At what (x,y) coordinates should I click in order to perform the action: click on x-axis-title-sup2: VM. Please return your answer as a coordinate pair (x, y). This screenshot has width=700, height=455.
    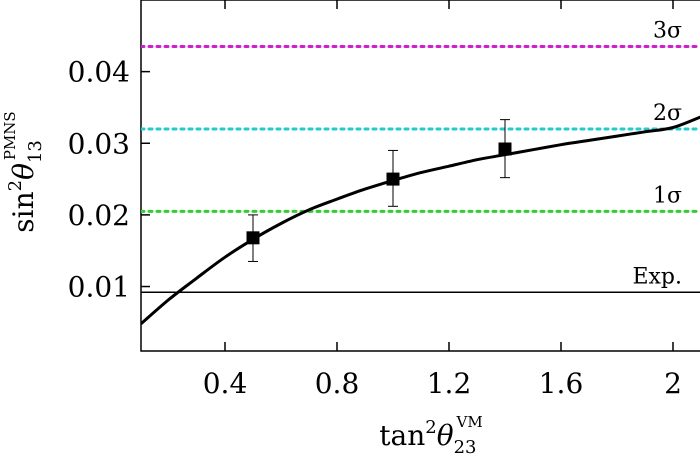
    Looking at the image, I should click on (469, 422).